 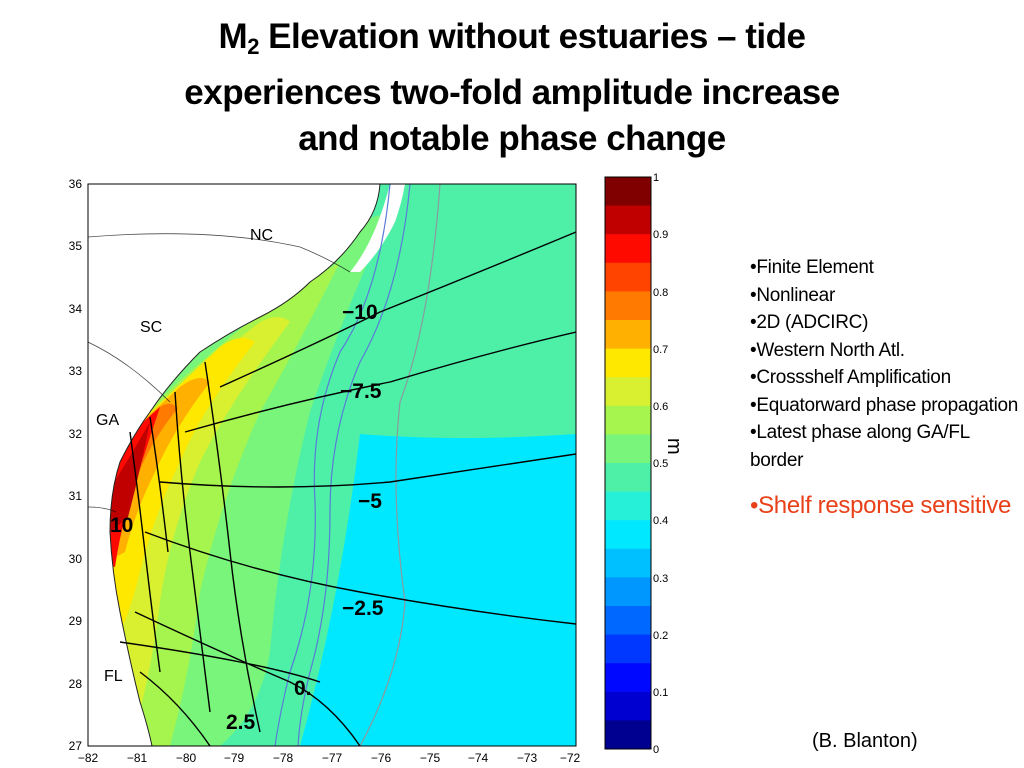 I want to click on colorbar, so click(x=628, y=463).